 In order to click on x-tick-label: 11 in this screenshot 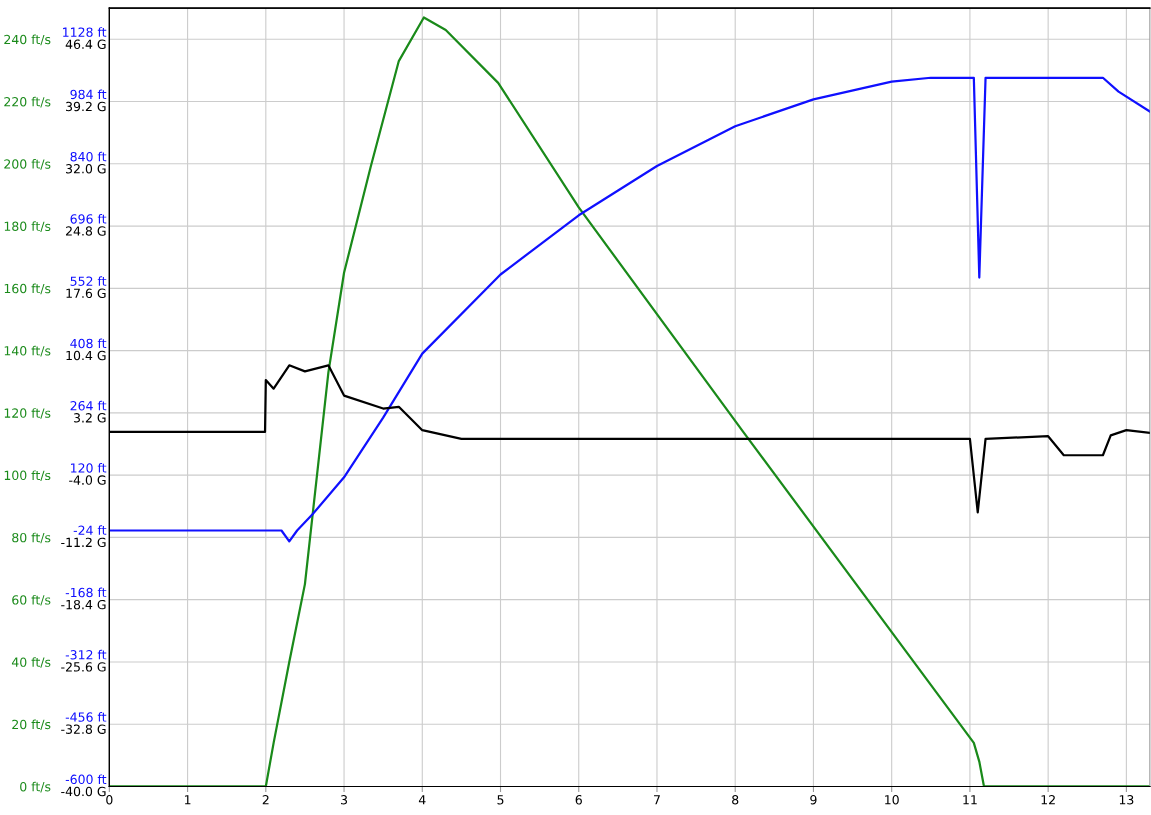, I will do `click(970, 800)`.